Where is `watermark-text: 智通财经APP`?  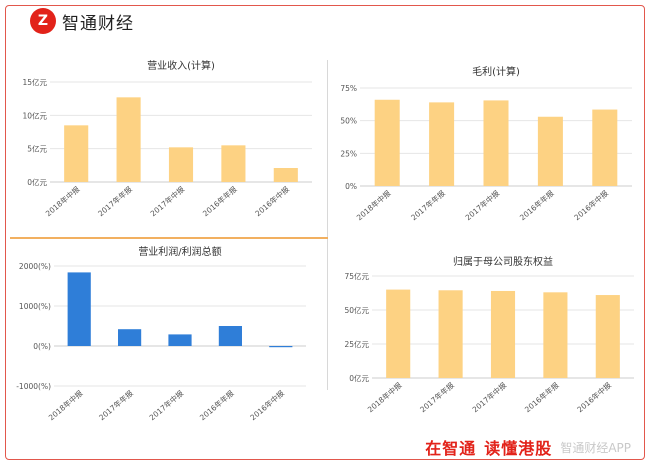
watermark-text: 智通财经APP is located at coordinates (595, 447).